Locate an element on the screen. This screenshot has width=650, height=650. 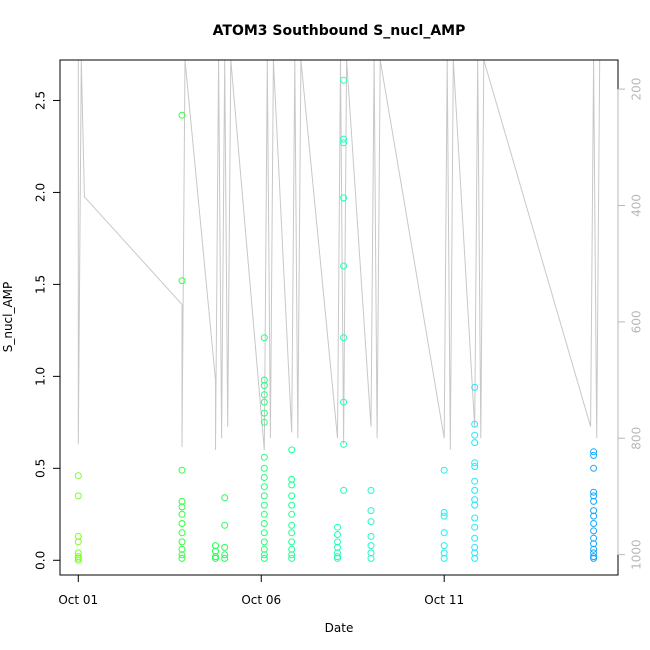
y-tick-label: 2.0 is located at coordinates (41, 192).